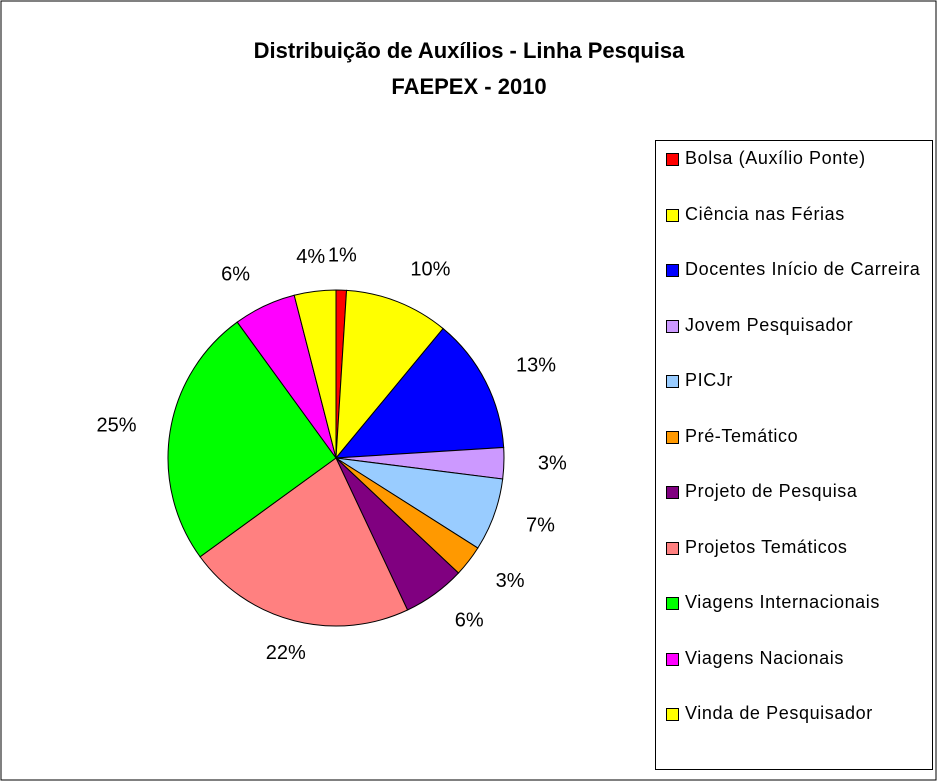 The image size is (938, 782). What do you see at coordinates (794, 342) in the screenshot?
I see `legend-item: Jovem Pesquisador` at bounding box center [794, 342].